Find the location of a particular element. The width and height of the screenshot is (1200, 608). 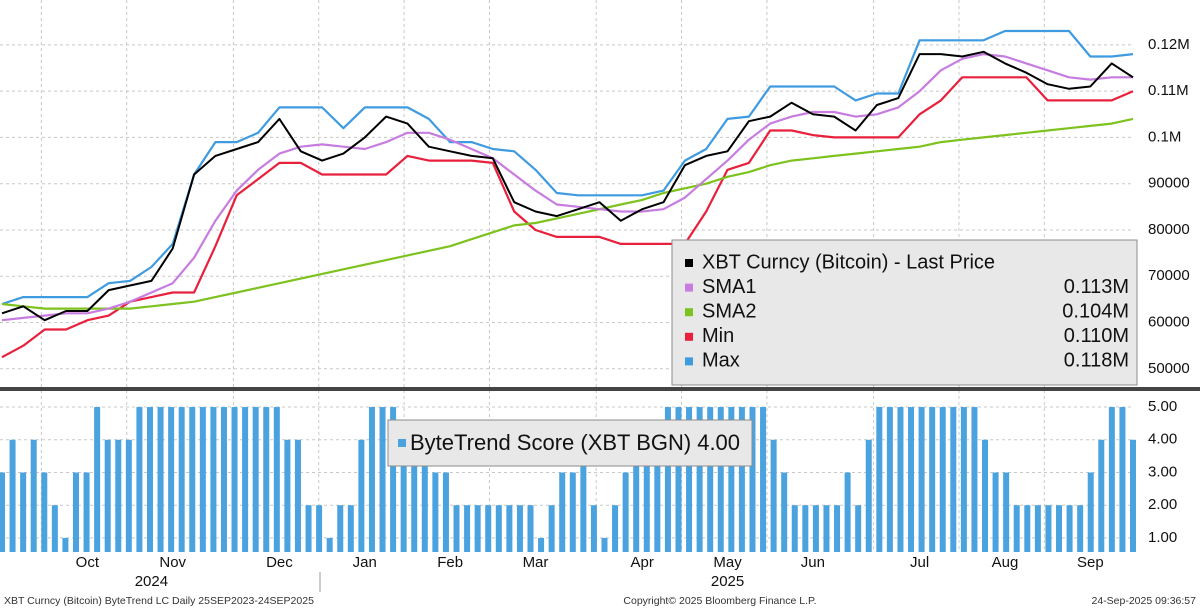

score-legend-box is located at coordinates (570, 443).